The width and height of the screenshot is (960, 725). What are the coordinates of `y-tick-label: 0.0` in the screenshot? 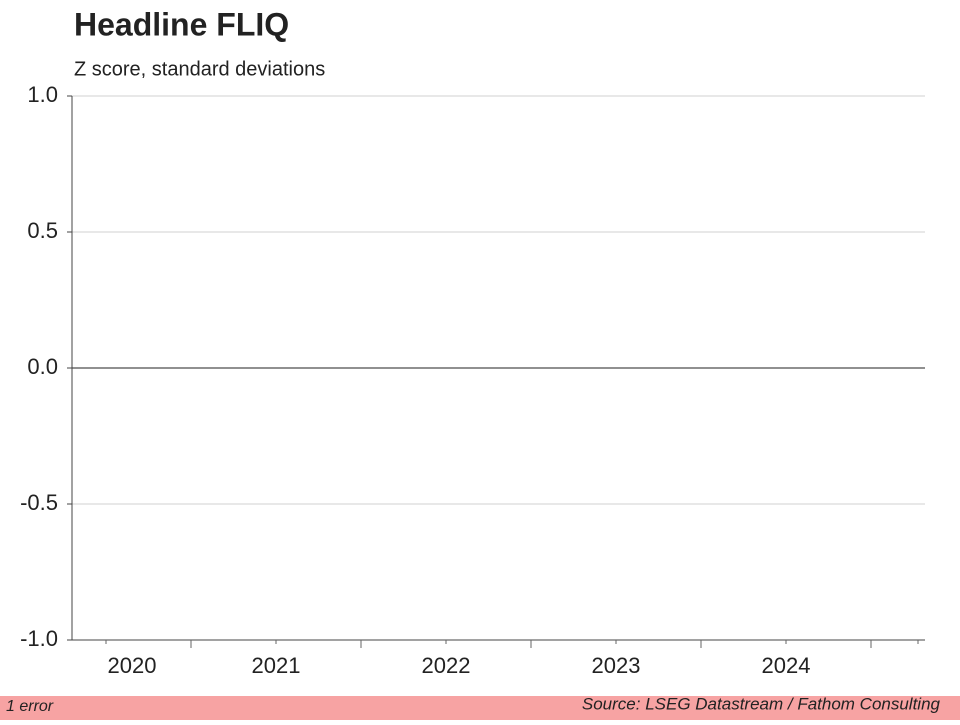 It's located at (42, 366).